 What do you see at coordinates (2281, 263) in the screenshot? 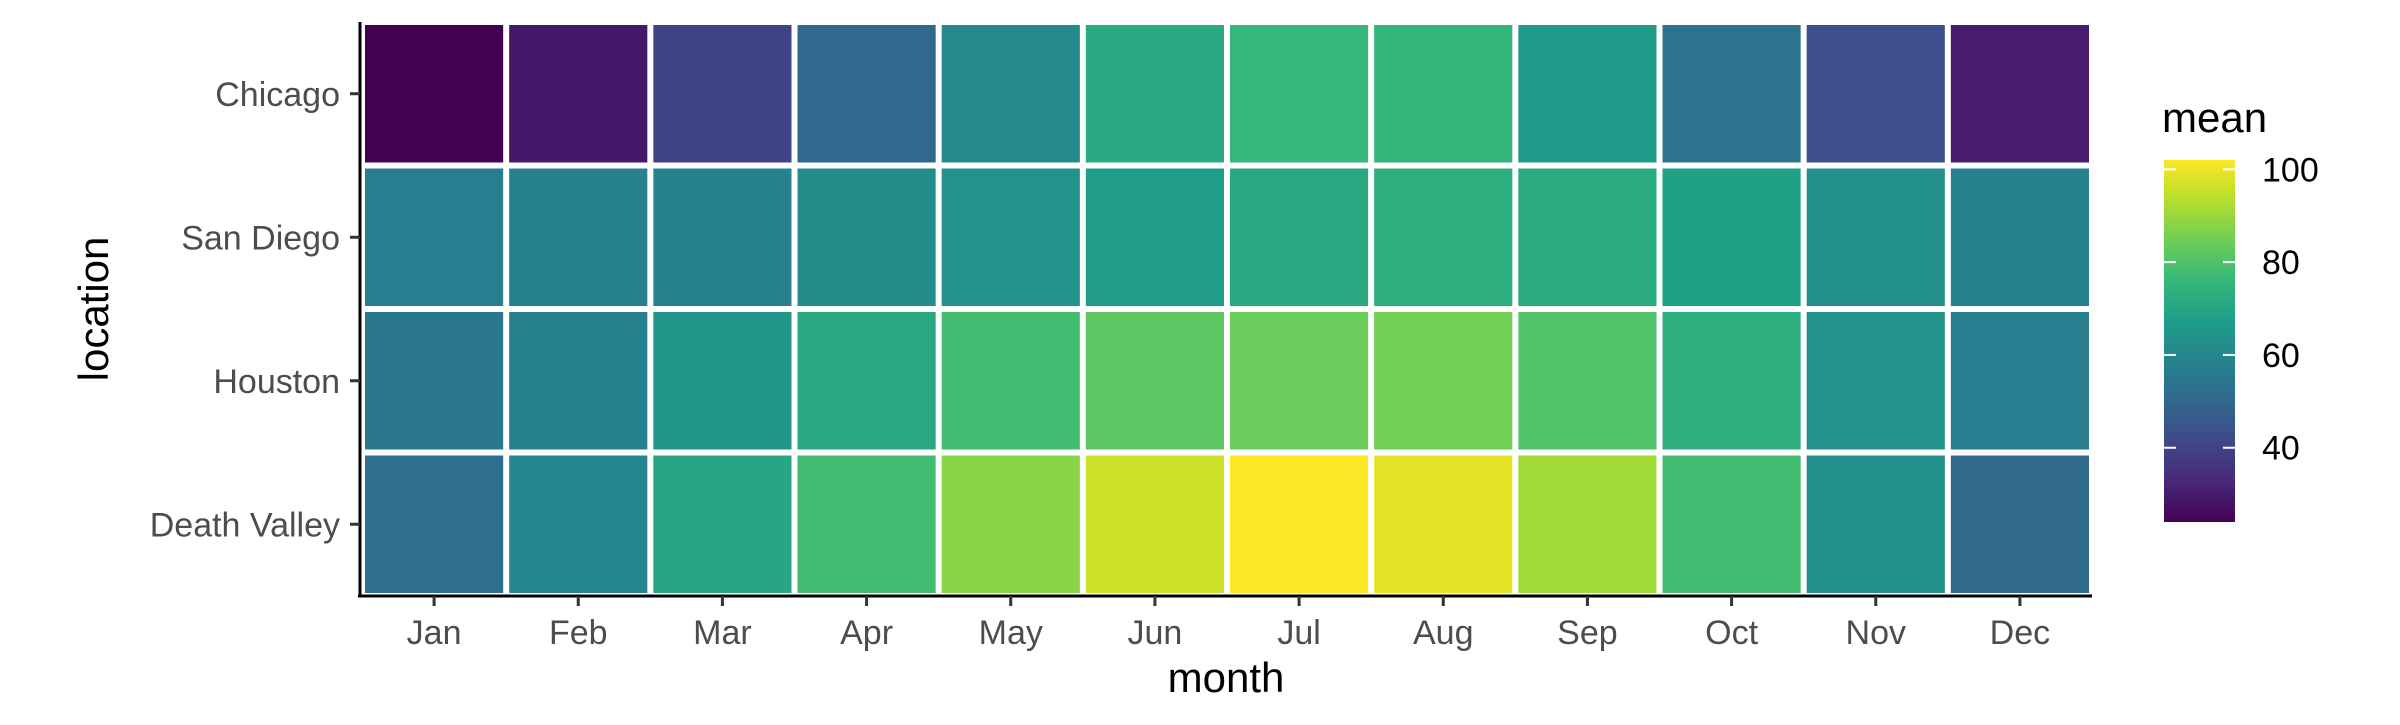
I see `legend-tick-label: 80` at bounding box center [2281, 263].